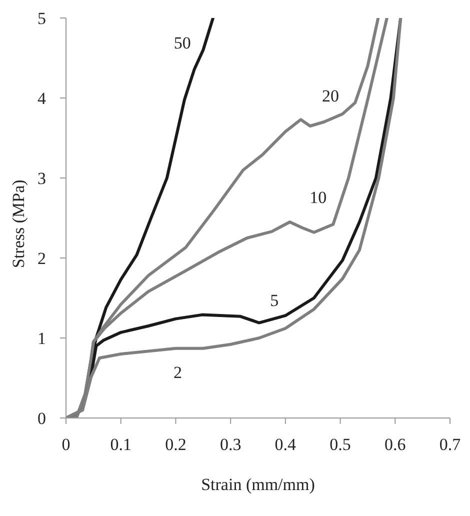 The image size is (470, 516). Describe the element at coordinates (395, 444) in the screenshot. I see `x-tick-label: 0.6` at that location.